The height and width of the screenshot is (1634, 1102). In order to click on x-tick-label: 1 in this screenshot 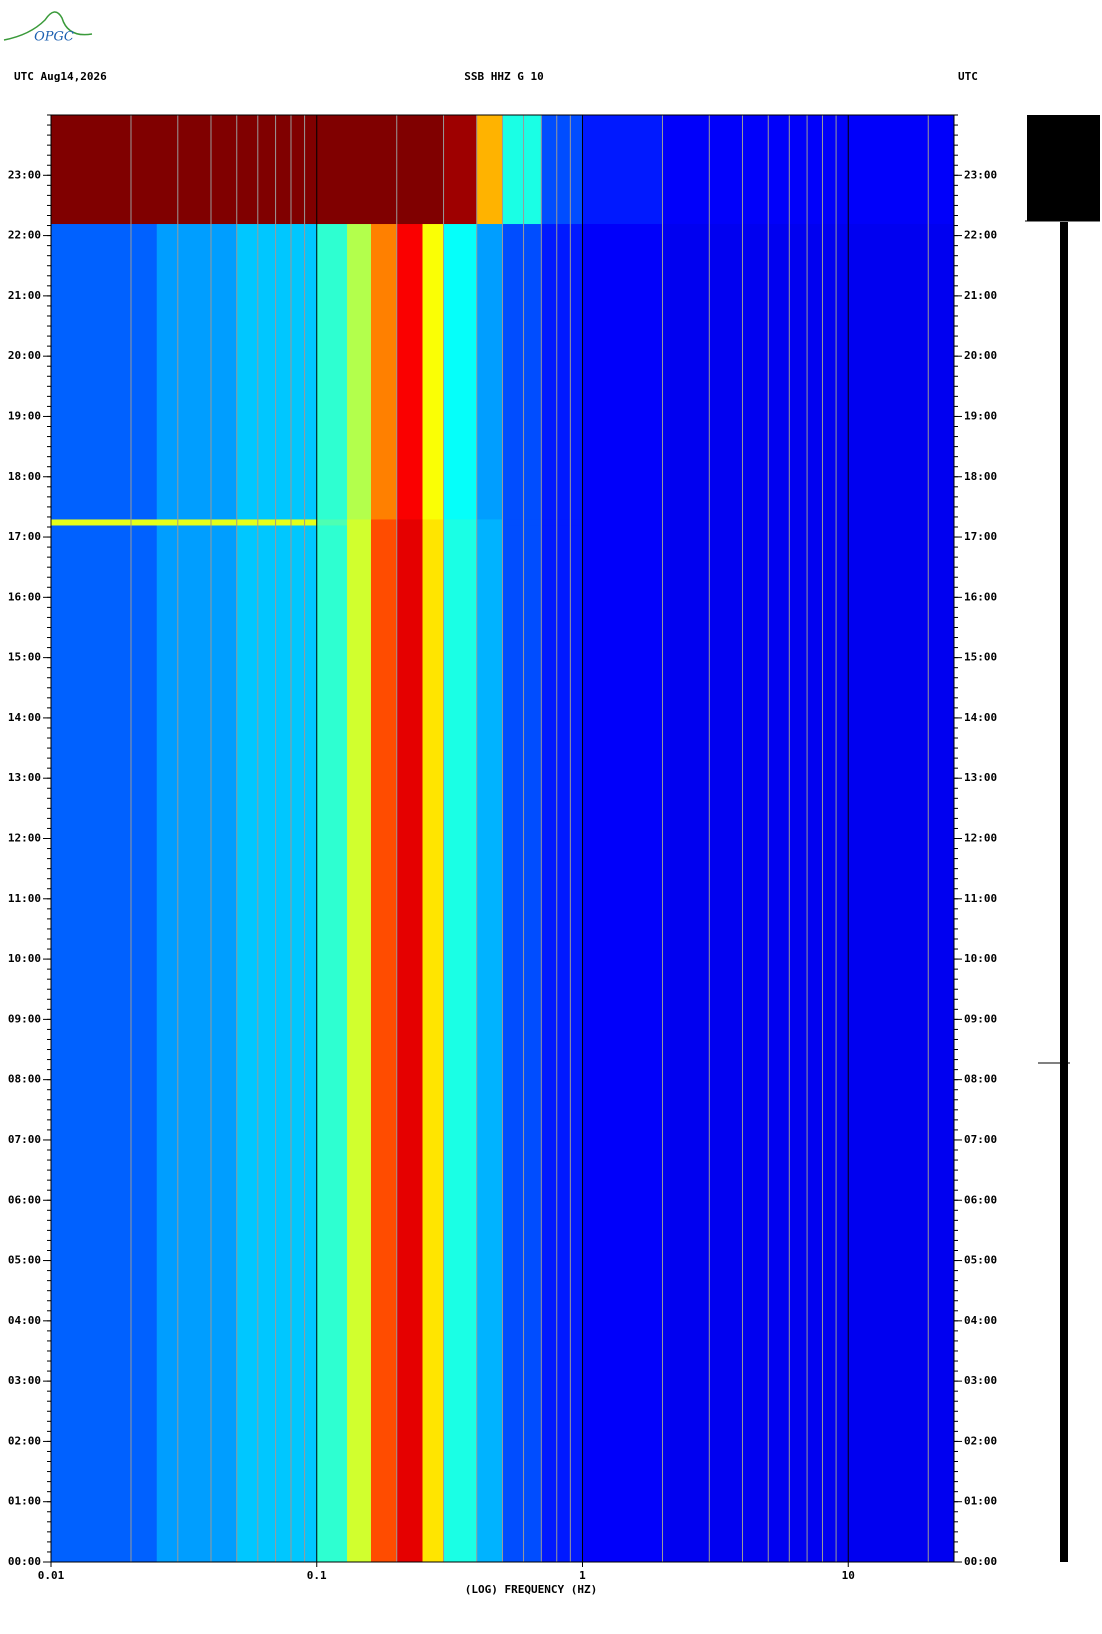, I will do `click(582, 1575)`.